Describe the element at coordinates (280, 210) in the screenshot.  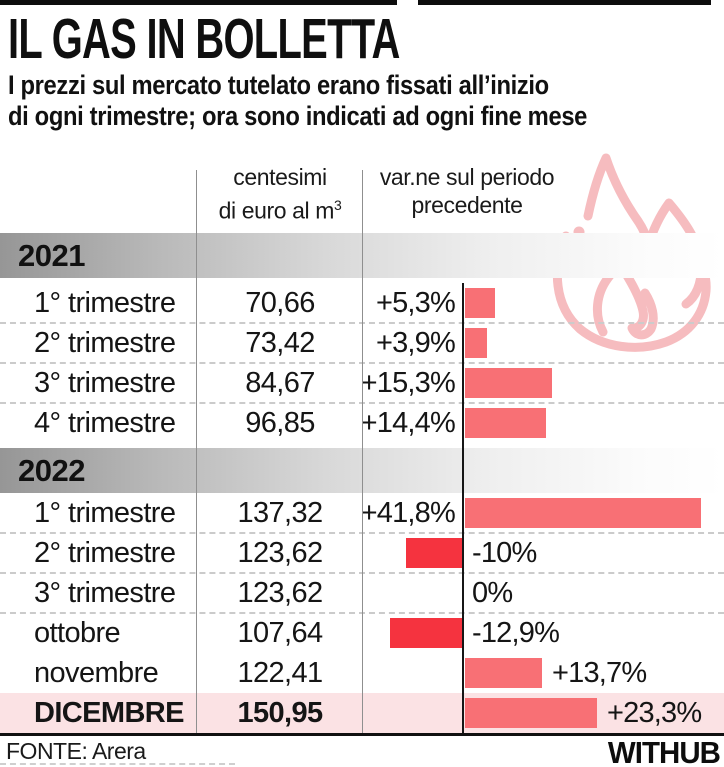
I see `column-header-price-line2: di euro al m3` at that location.